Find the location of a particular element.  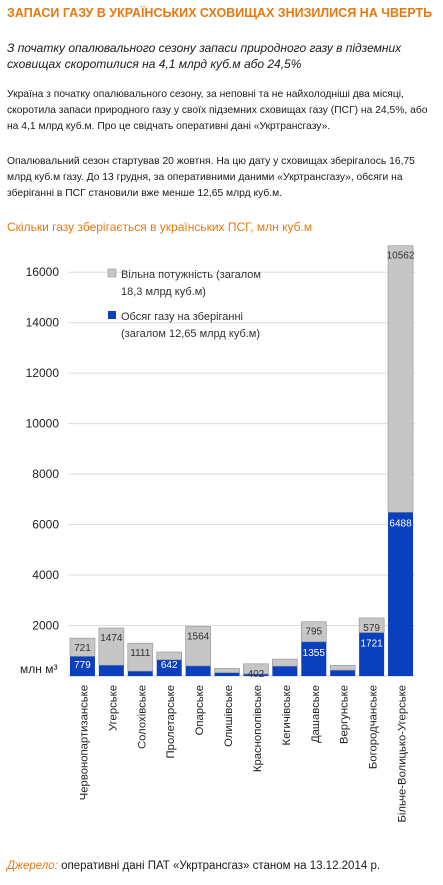

y-tick-label: 6000 is located at coordinates (45, 525).